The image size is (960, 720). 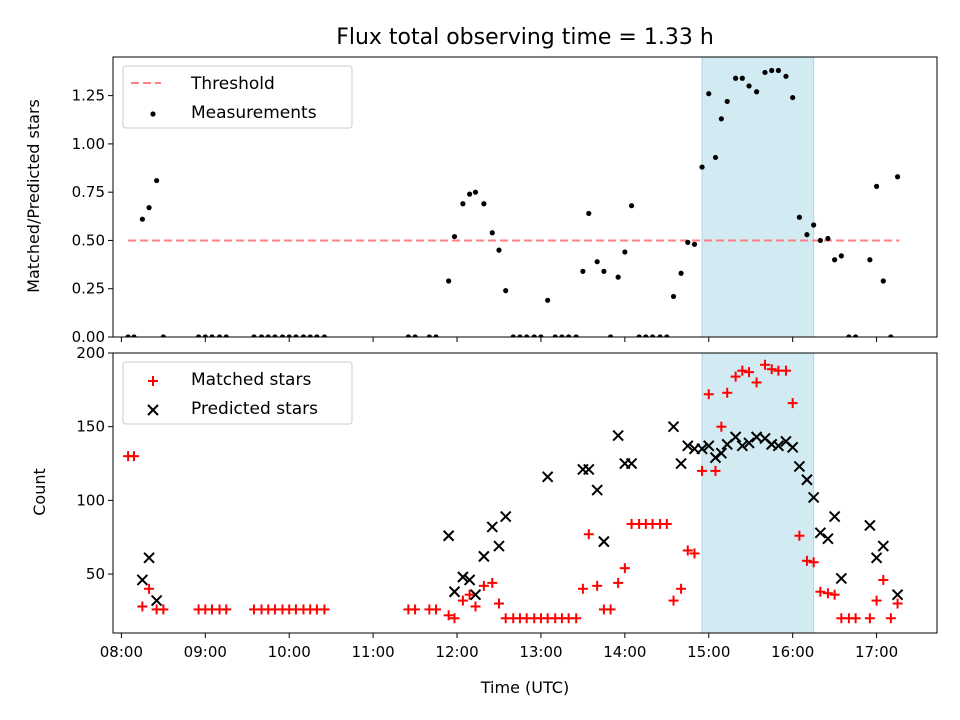 I want to click on xtick-label: 10:00, so click(x=289, y=652).